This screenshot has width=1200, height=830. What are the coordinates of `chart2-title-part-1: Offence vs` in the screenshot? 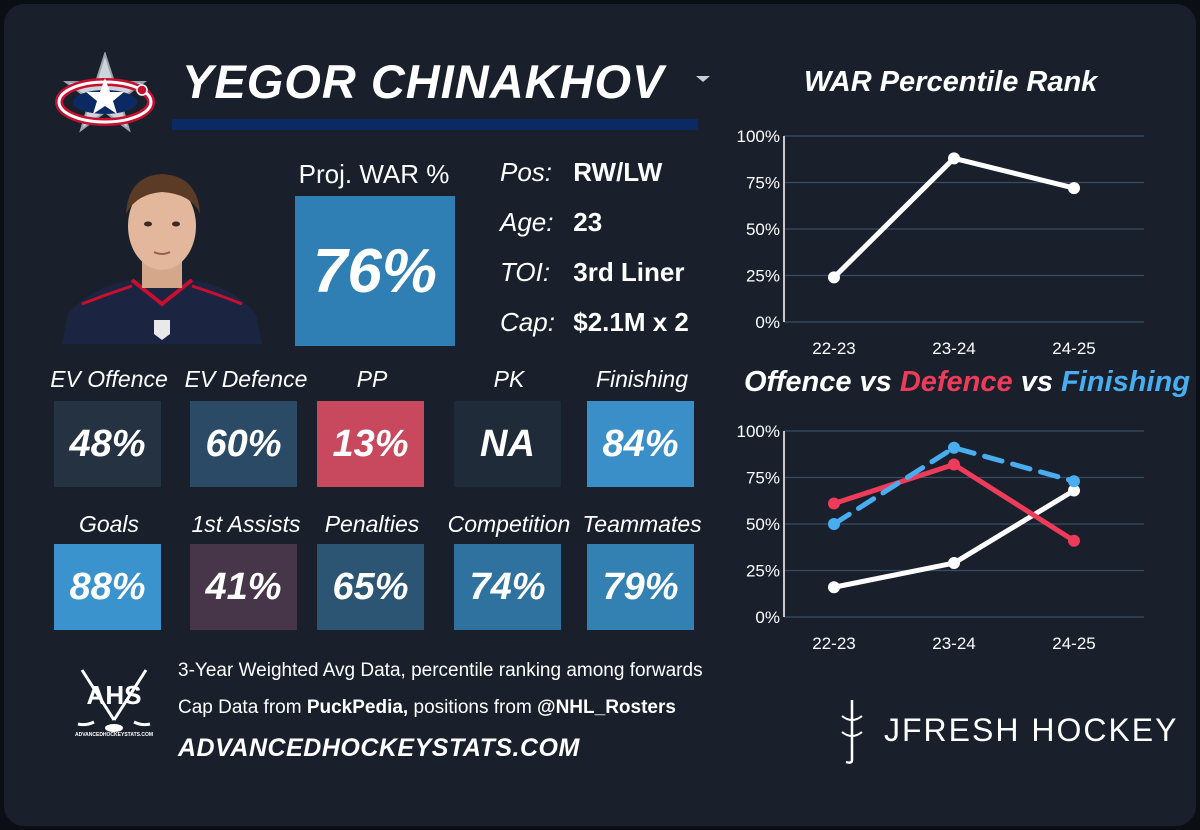 It's located at (822, 382).